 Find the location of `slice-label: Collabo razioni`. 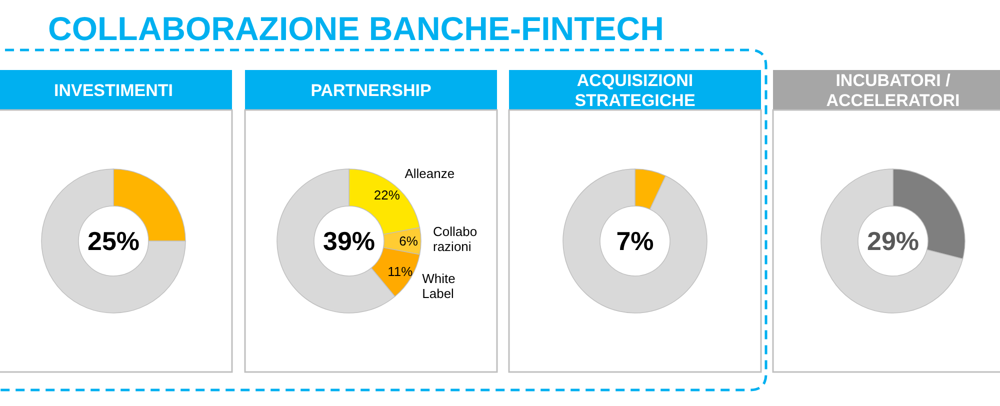

slice-label: Collabo razioni is located at coordinates (455, 239).